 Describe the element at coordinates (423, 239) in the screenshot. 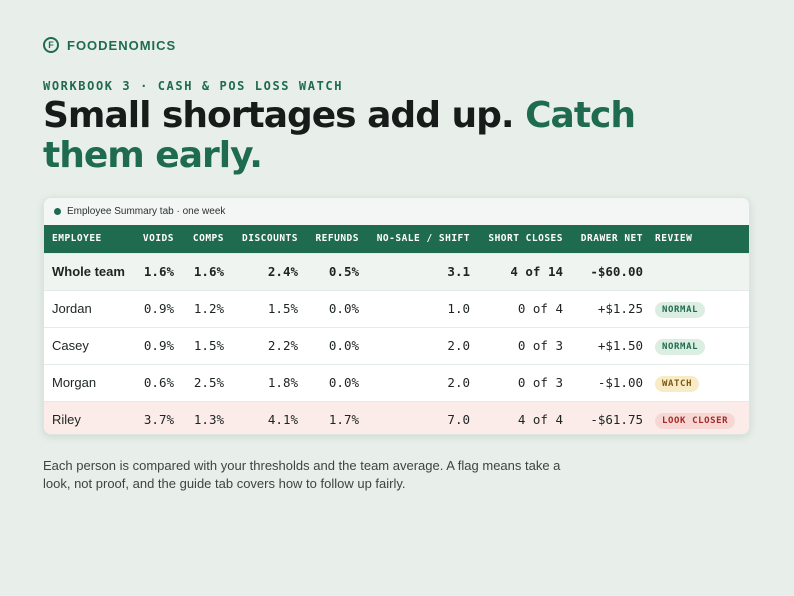

I see `column-header-nosale: NO-SALE / SHIFT` at that location.